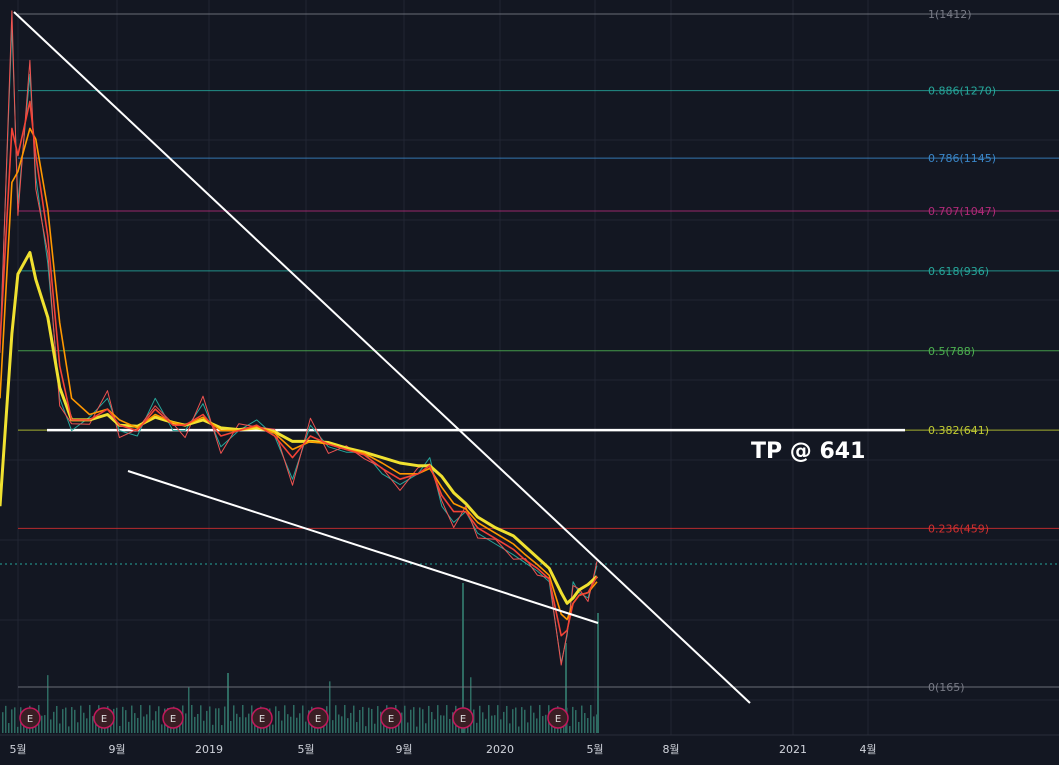 The width and height of the screenshot is (1059, 765). What do you see at coordinates (808, 451) in the screenshot?
I see `tp-annotation: TP @ 641` at bounding box center [808, 451].